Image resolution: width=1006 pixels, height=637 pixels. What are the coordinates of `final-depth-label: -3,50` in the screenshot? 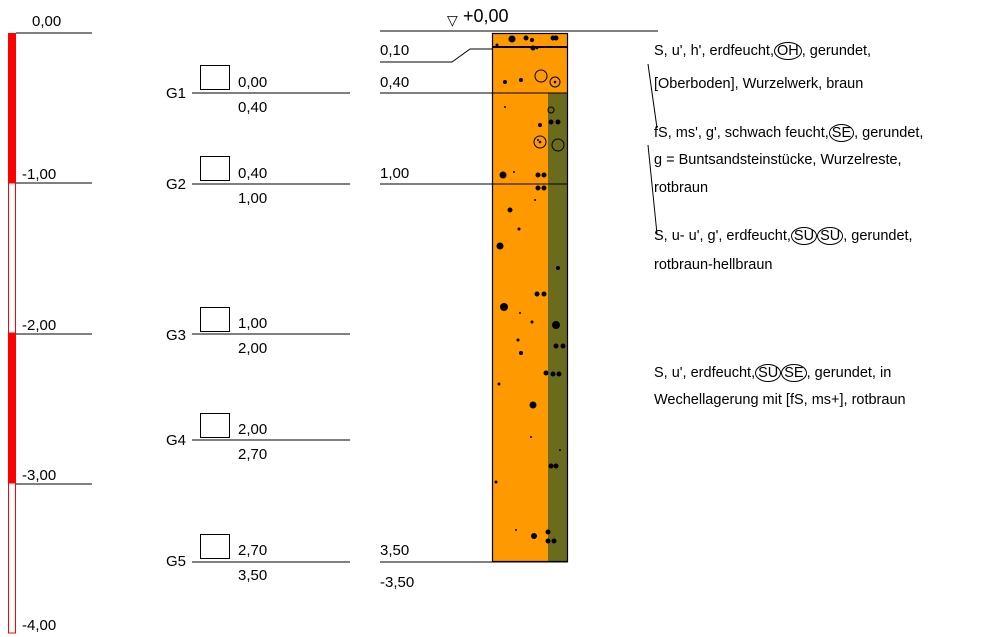 It's located at (397, 582).